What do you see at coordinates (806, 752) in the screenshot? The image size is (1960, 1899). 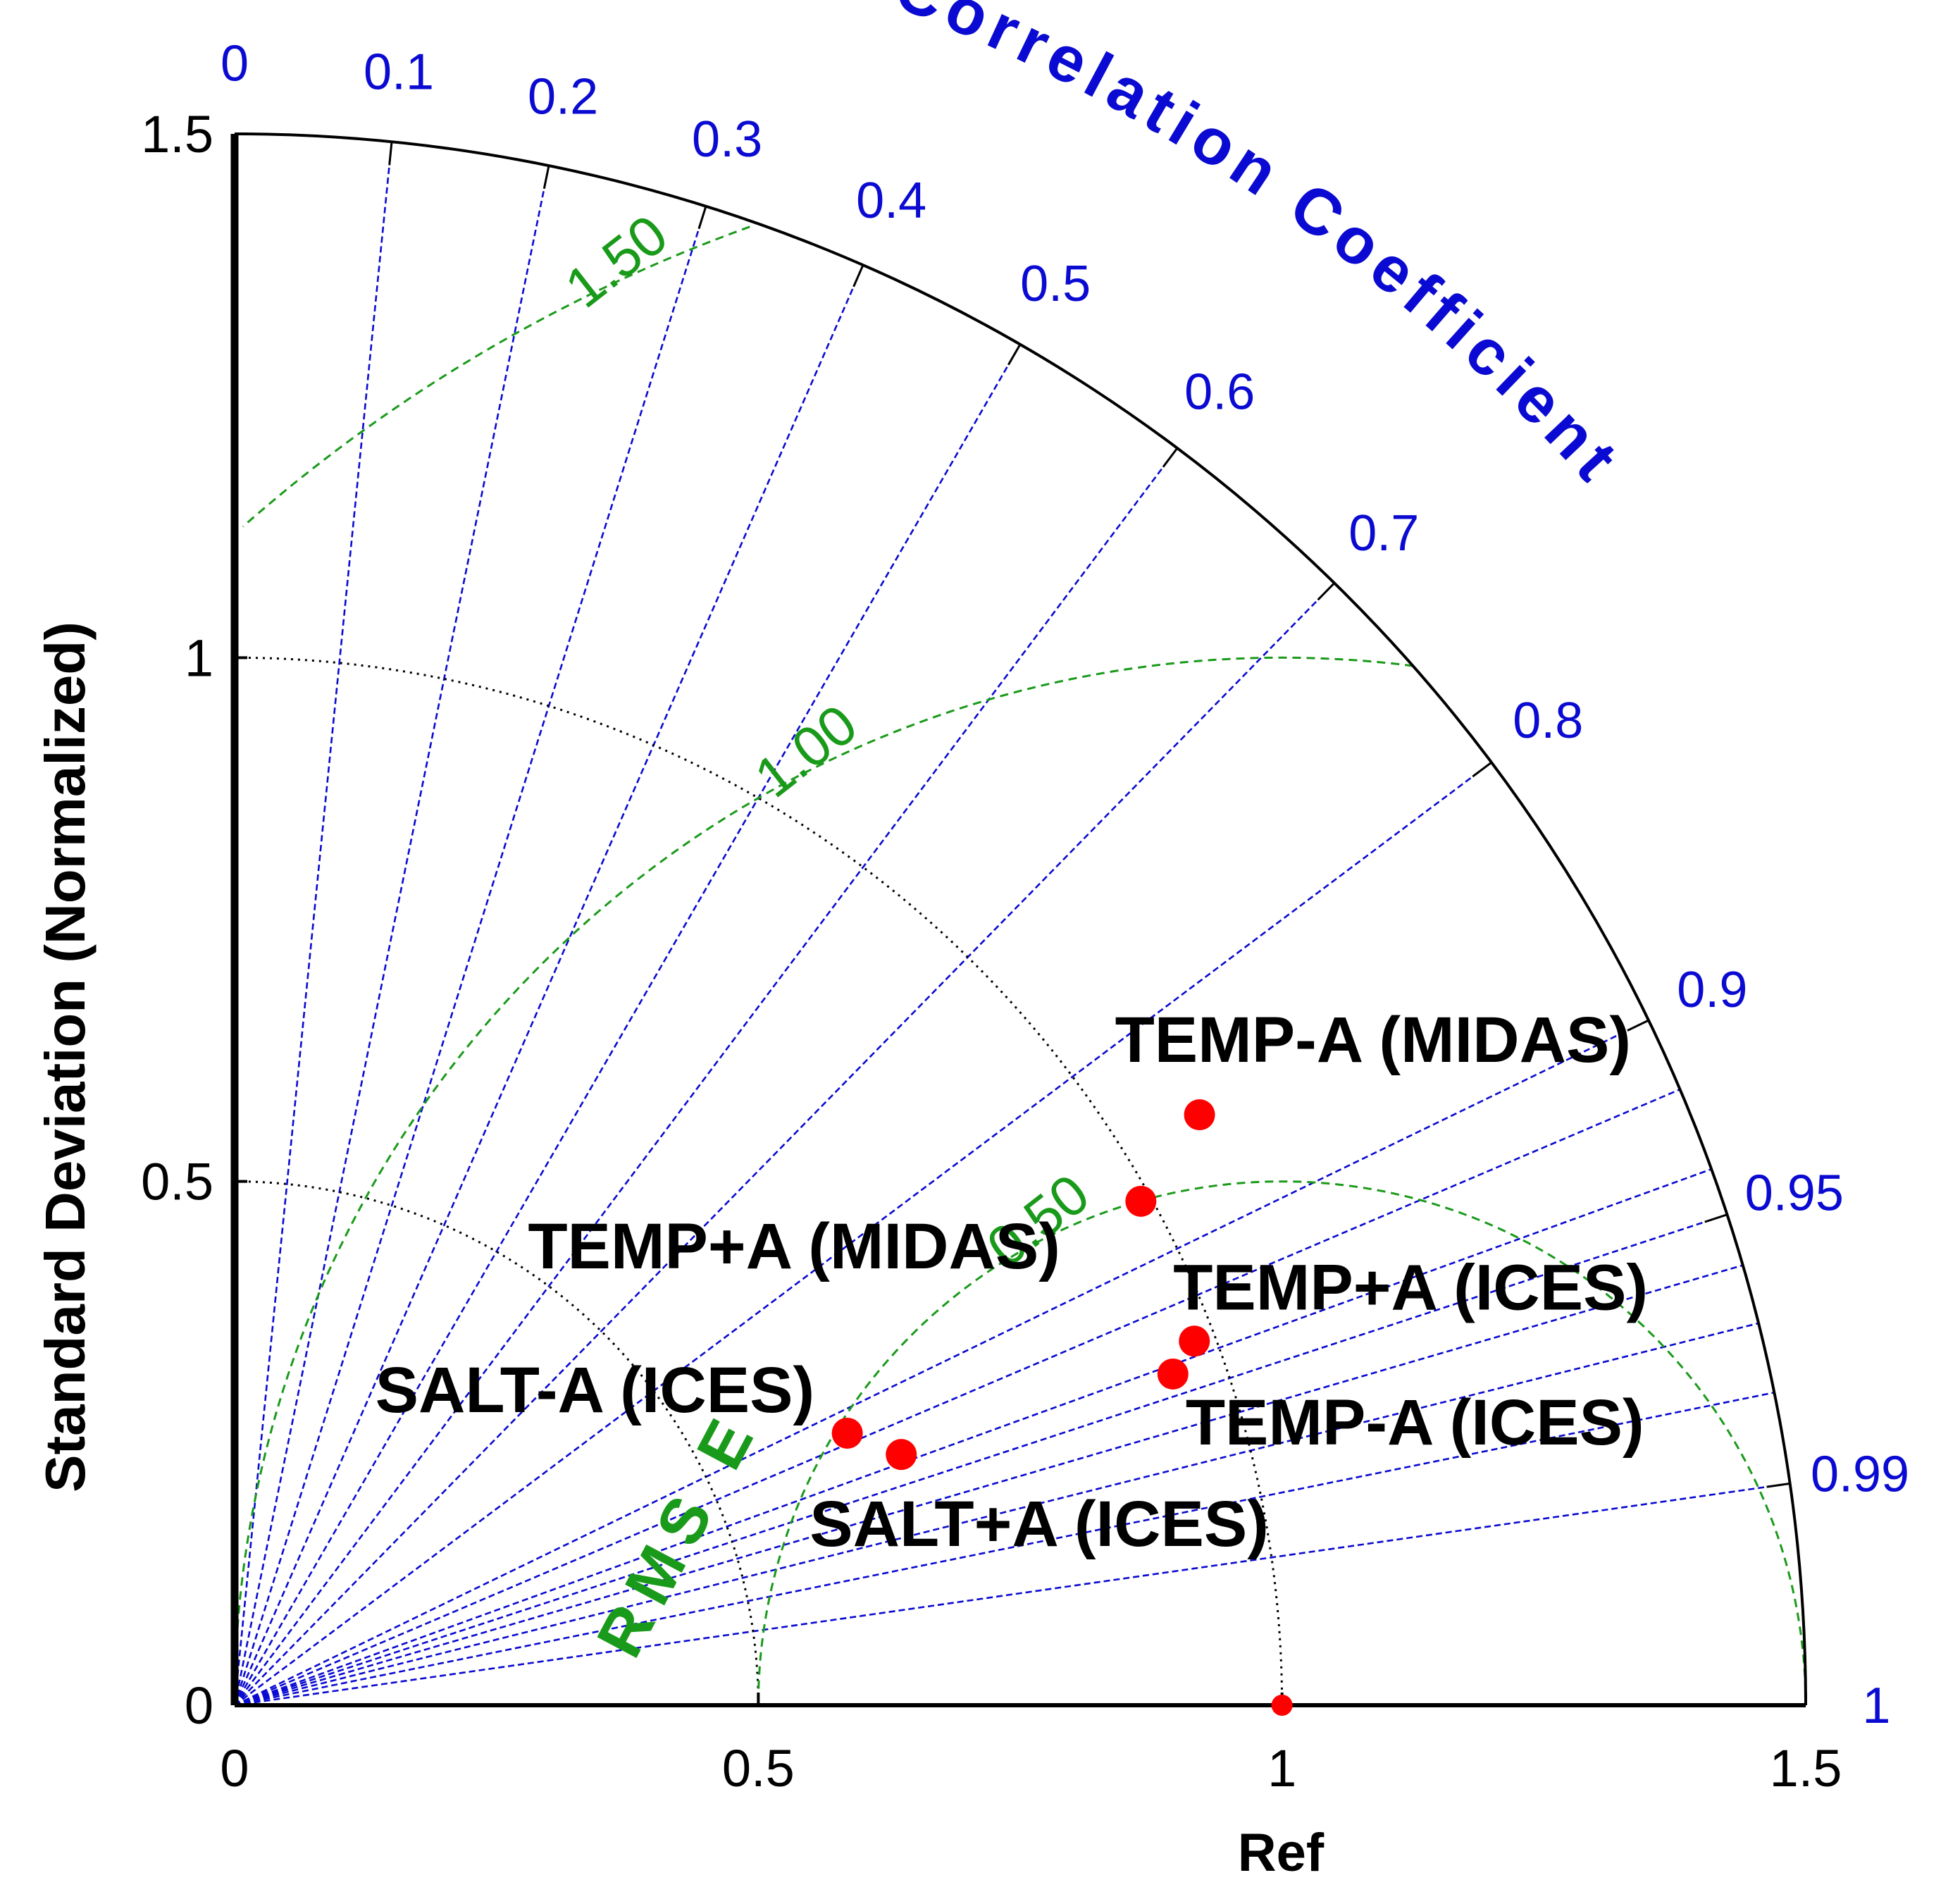 I see `rms-label-1: 1.00` at bounding box center [806, 752].